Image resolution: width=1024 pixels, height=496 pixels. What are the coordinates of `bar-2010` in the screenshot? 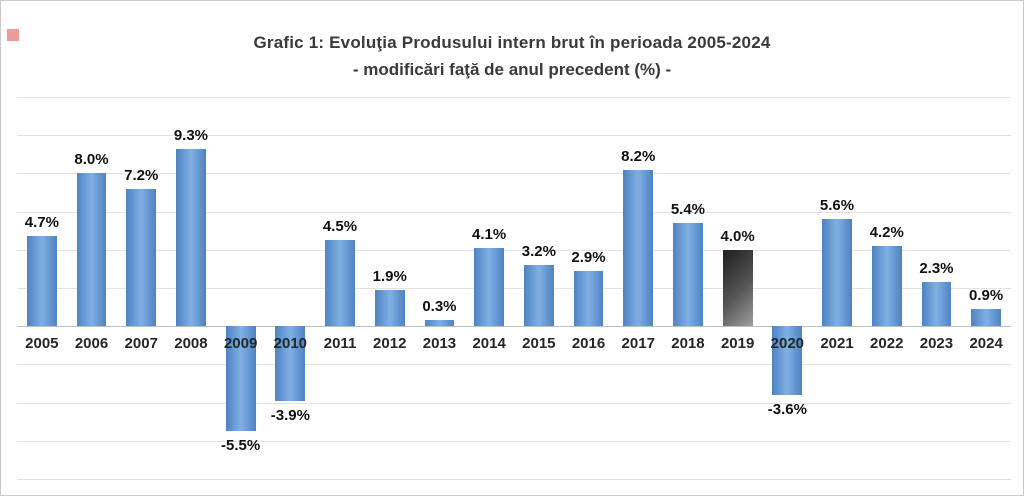 It's located at (290, 363).